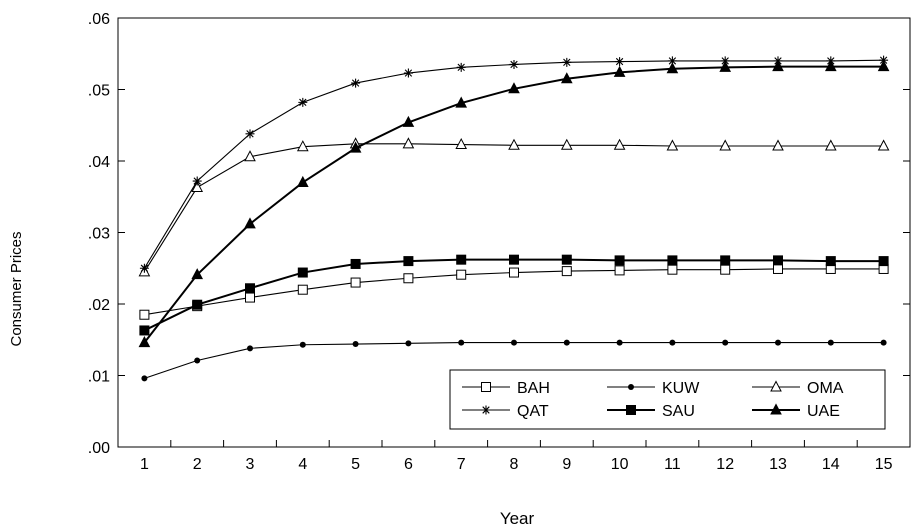 The image size is (916, 527). Describe the element at coordinates (776, 386) in the screenshot. I see `legend-marker-oma` at that location.